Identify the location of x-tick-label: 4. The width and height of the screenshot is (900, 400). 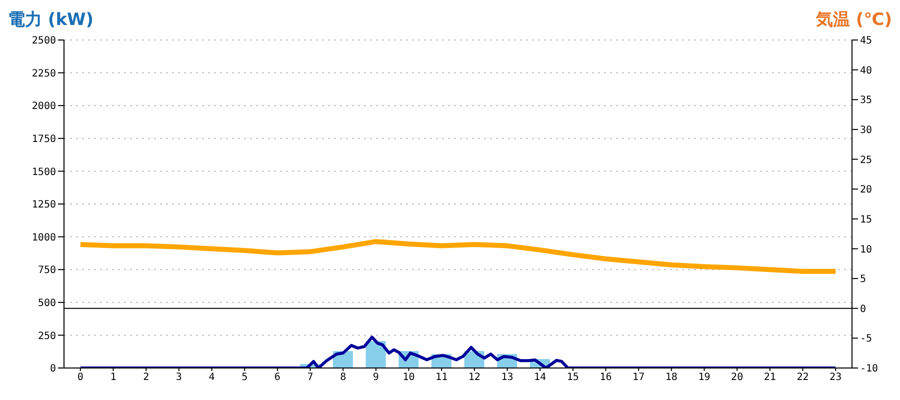
(211, 378).